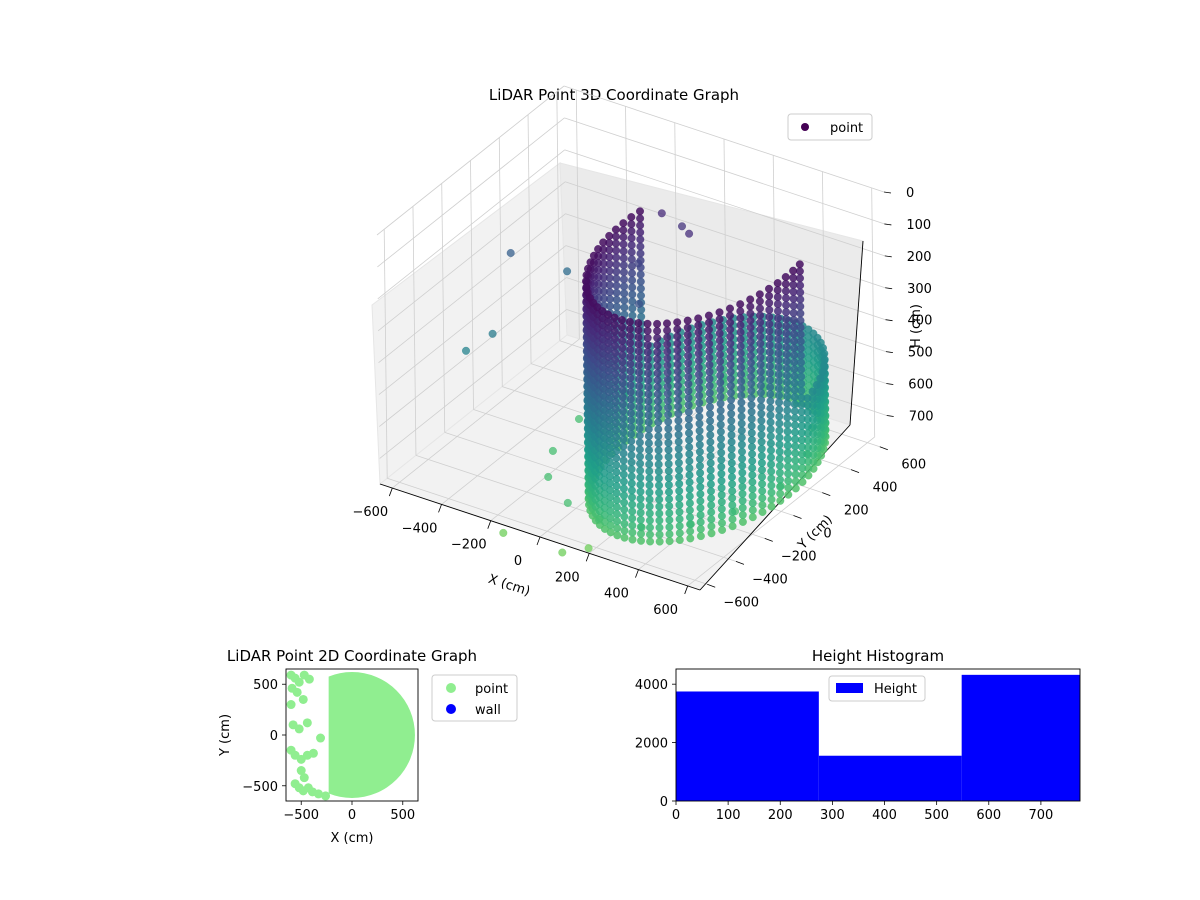 The image size is (1200, 900). Describe the element at coordinates (614, 95) in the screenshot. I see `plot-3d-title: LiDAR Point 3D Coordinate Graph` at that location.